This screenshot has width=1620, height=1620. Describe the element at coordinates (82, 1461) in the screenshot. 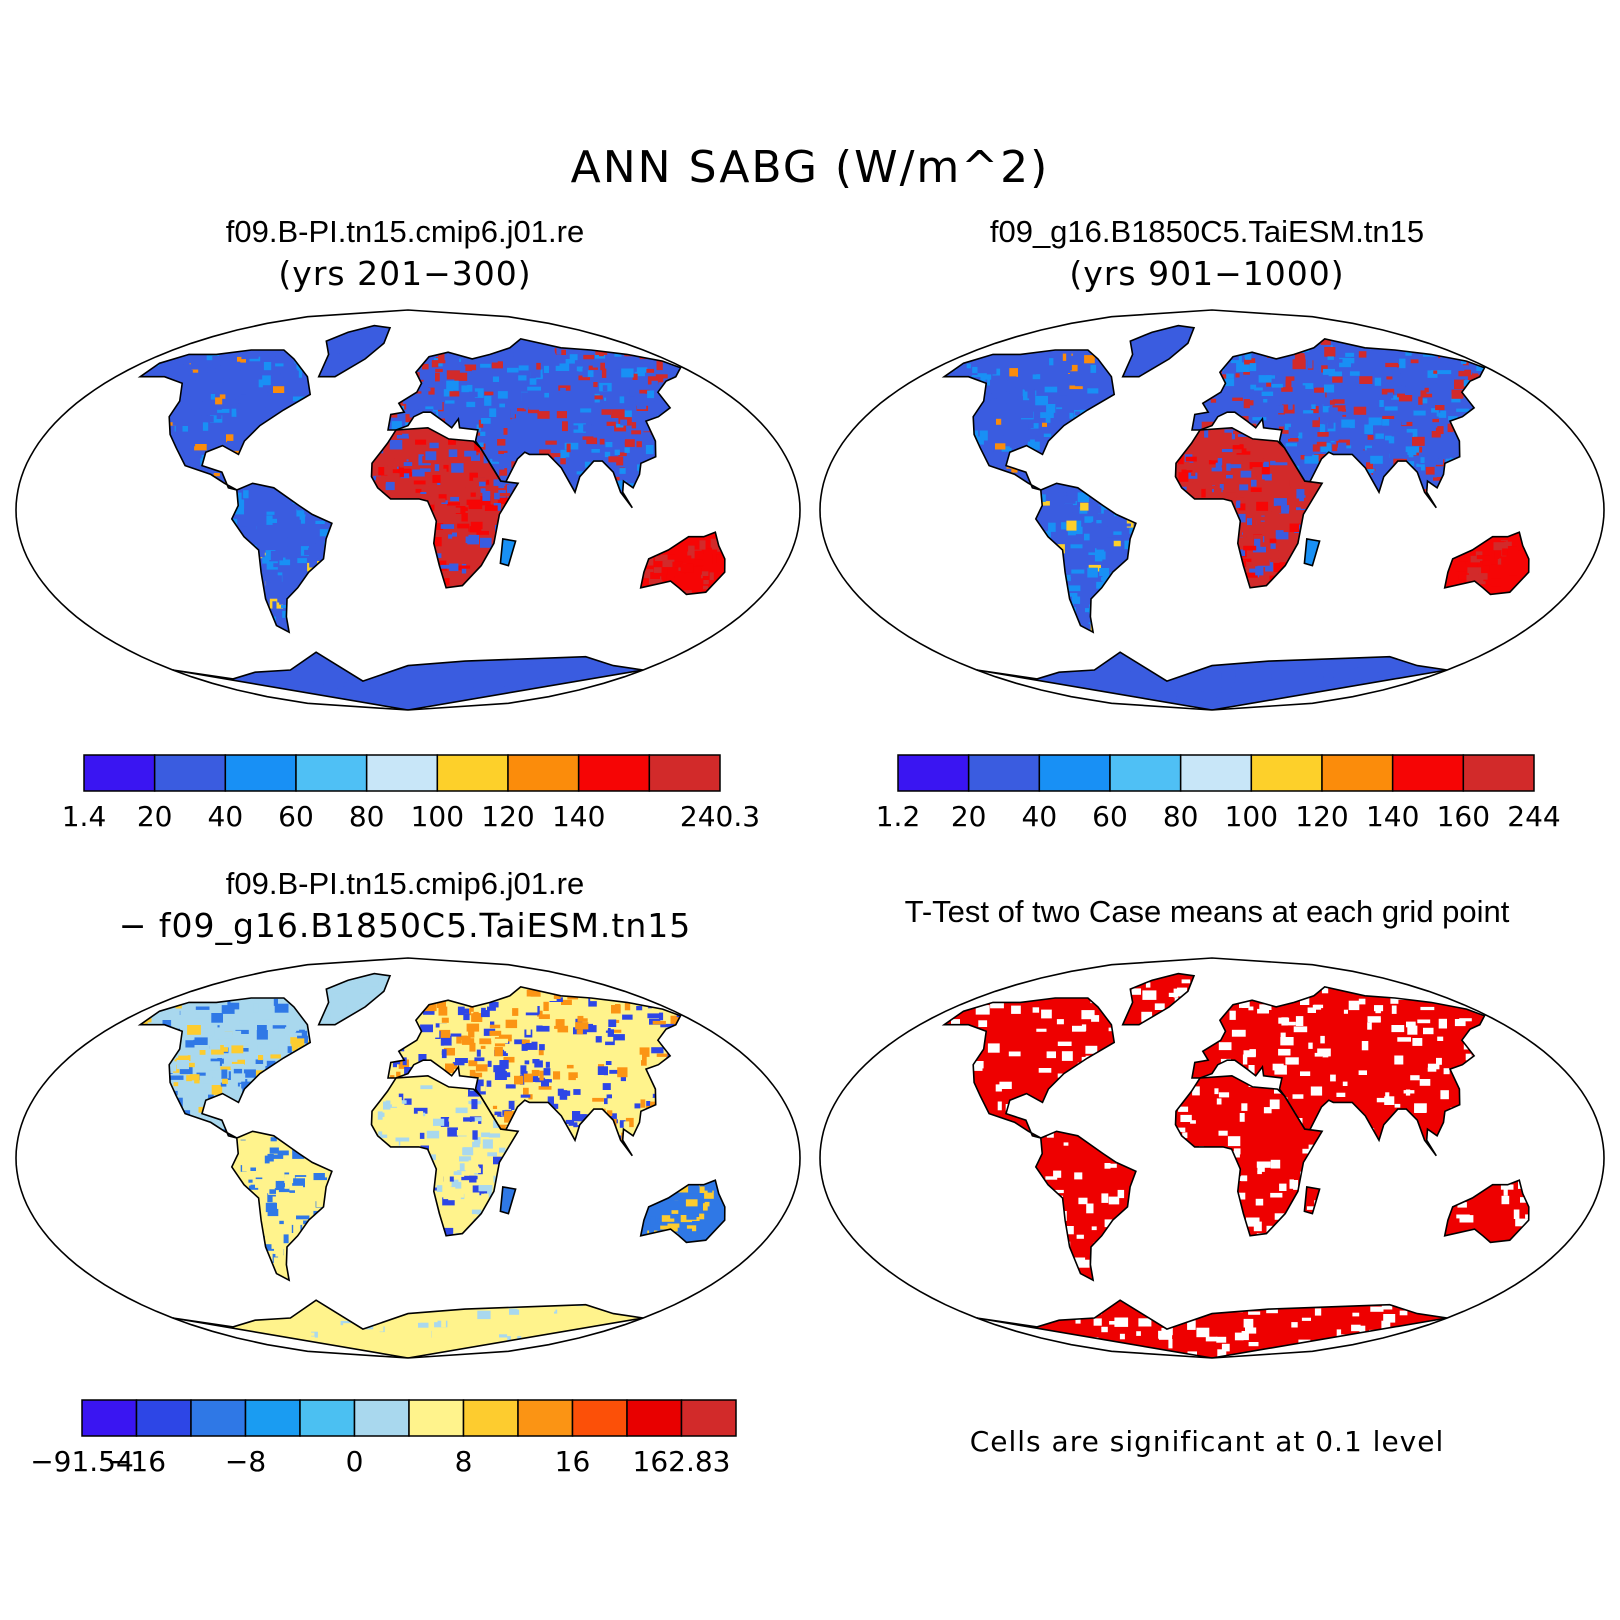

I see `colorbar-label: −91.54` at that location.